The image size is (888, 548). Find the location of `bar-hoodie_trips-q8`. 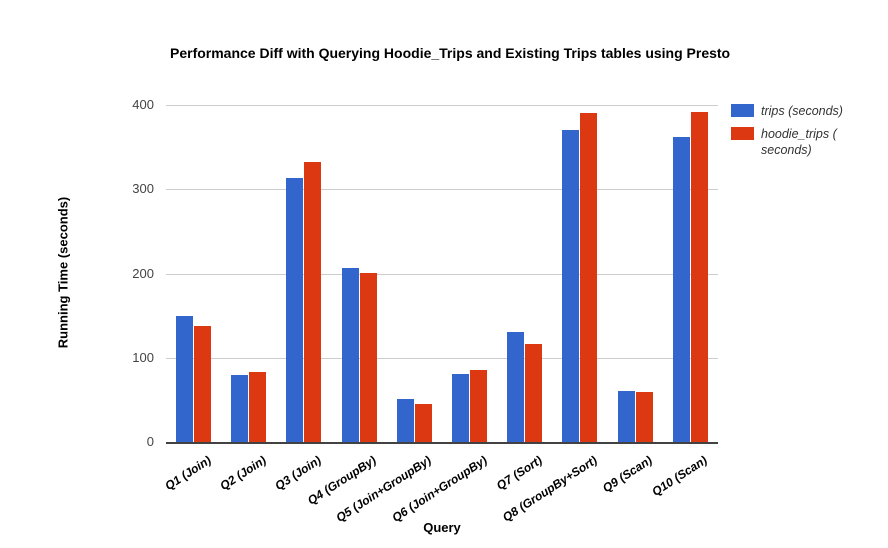

bar-hoodie_trips-q8 is located at coordinates (589, 277).